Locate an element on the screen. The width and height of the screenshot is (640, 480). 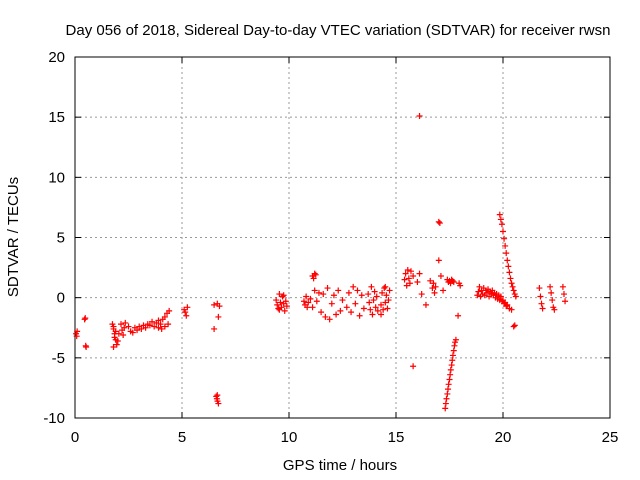
x-tick-label: 5 is located at coordinates (182, 437).